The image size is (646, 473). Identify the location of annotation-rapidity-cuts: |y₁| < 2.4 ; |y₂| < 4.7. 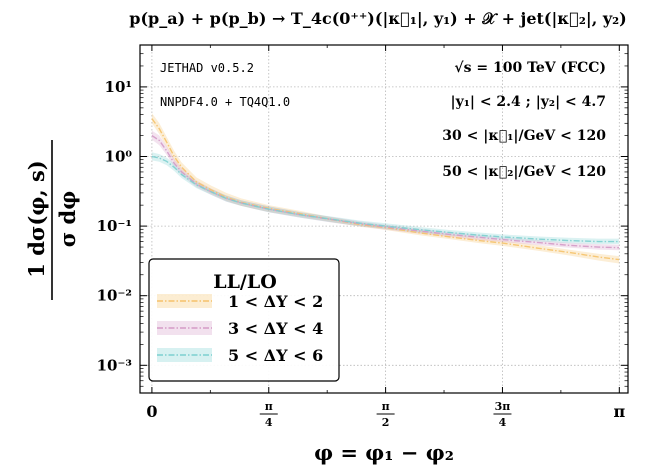
(529, 102).